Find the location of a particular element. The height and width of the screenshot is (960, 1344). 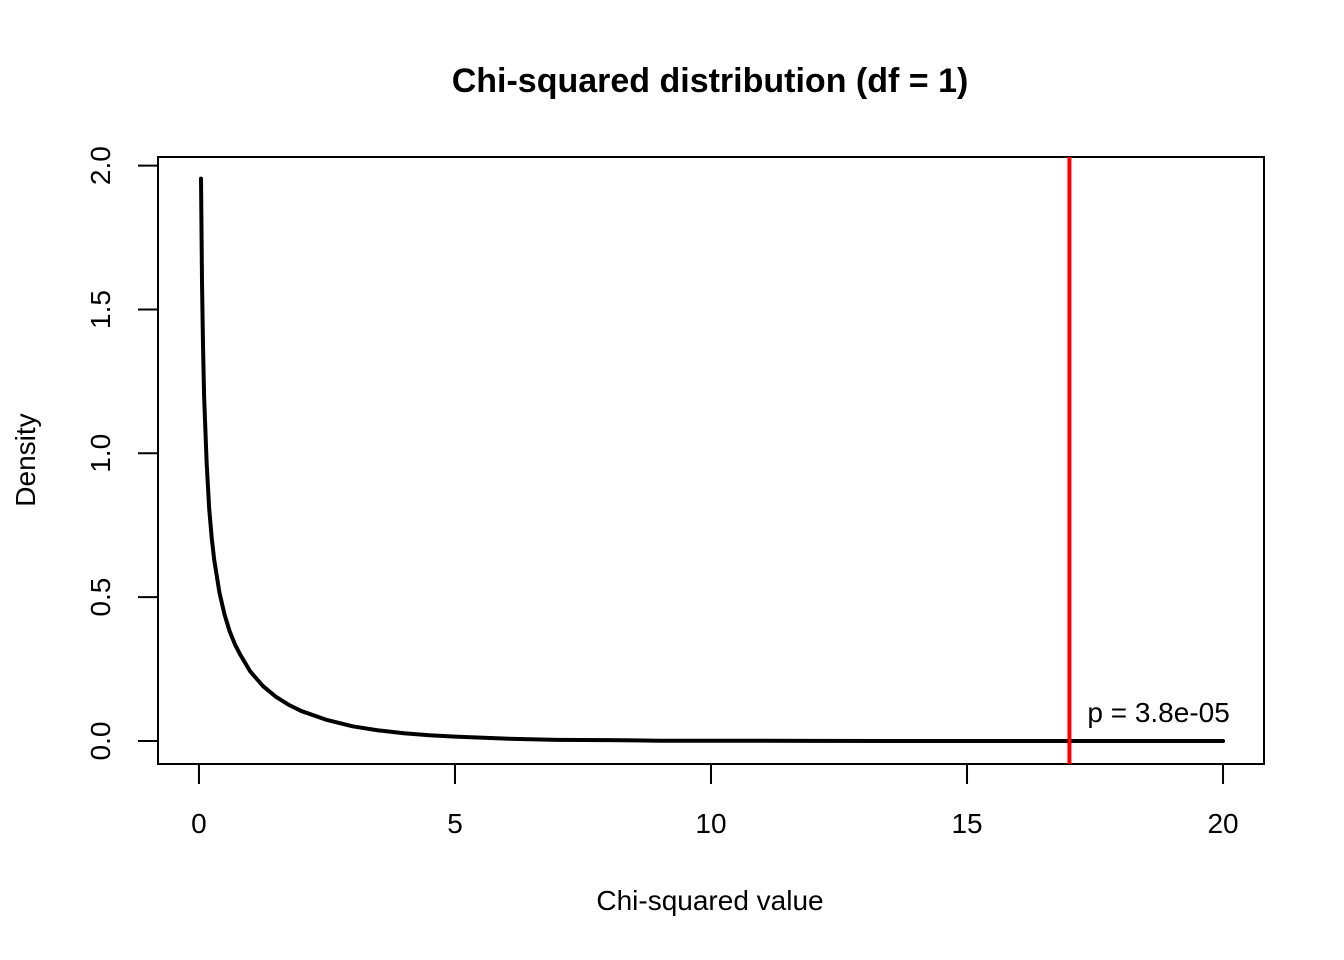

x-tick-label: 5 is located at coordinates (455, 823).